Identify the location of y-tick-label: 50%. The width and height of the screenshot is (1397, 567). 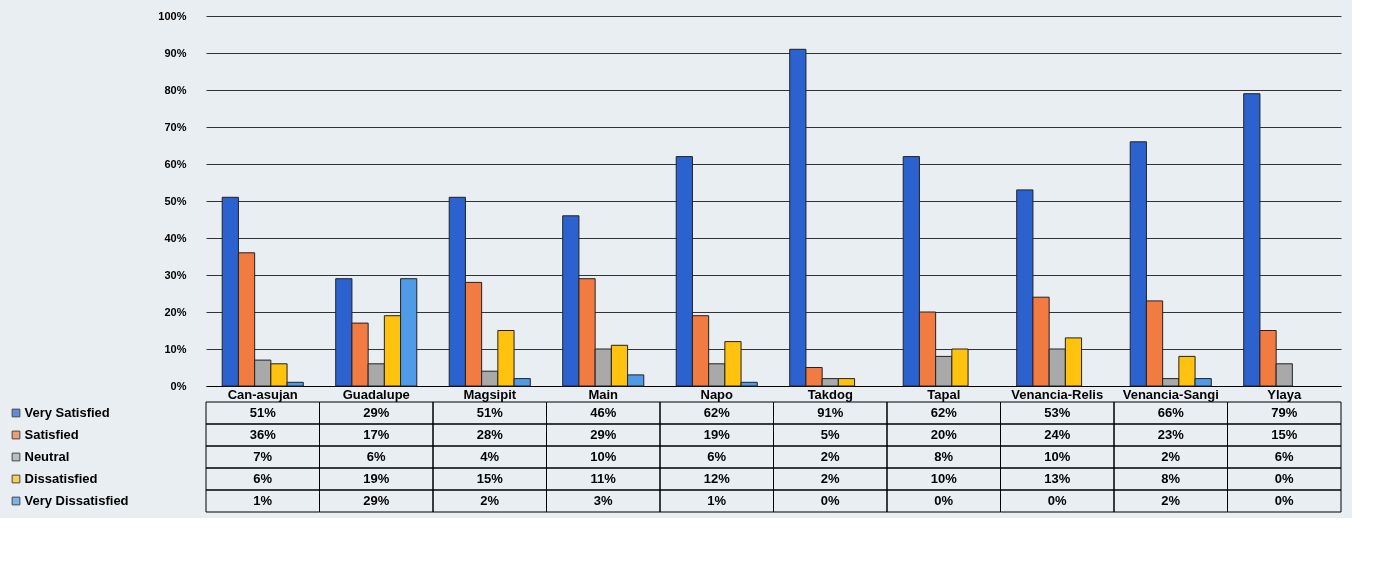
(175, 200).